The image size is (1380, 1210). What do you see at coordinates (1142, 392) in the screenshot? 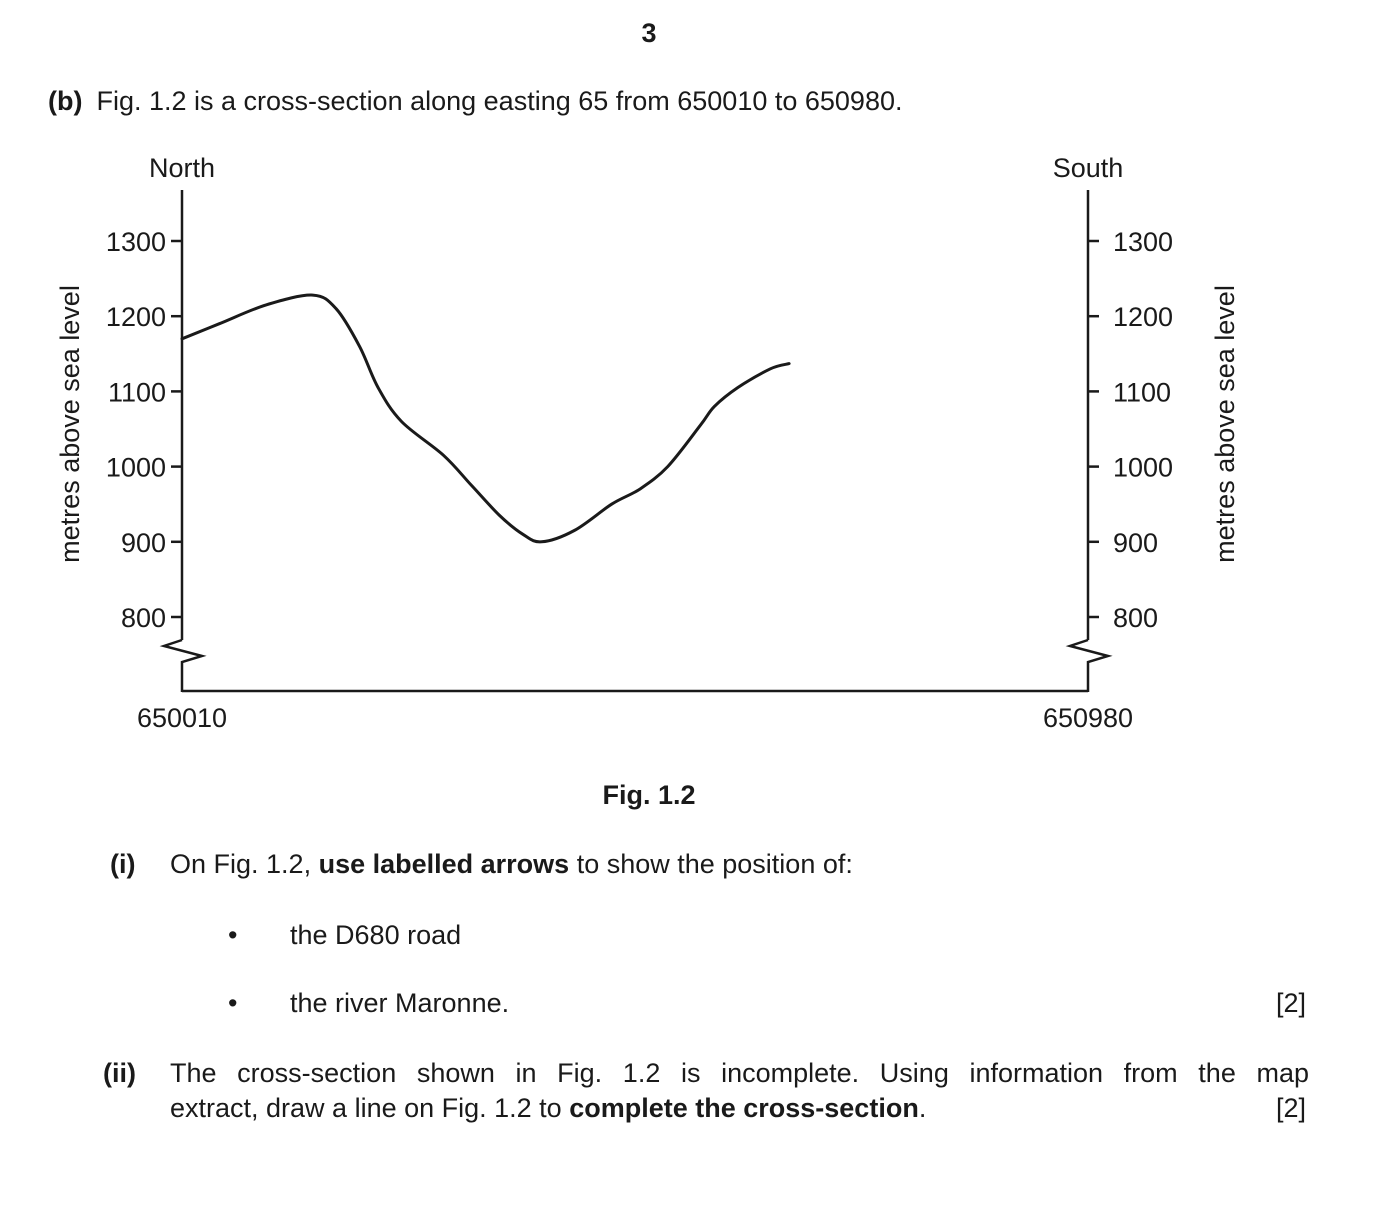
I see `right-tick-label: 1100` at bounding box center [1142, 392].